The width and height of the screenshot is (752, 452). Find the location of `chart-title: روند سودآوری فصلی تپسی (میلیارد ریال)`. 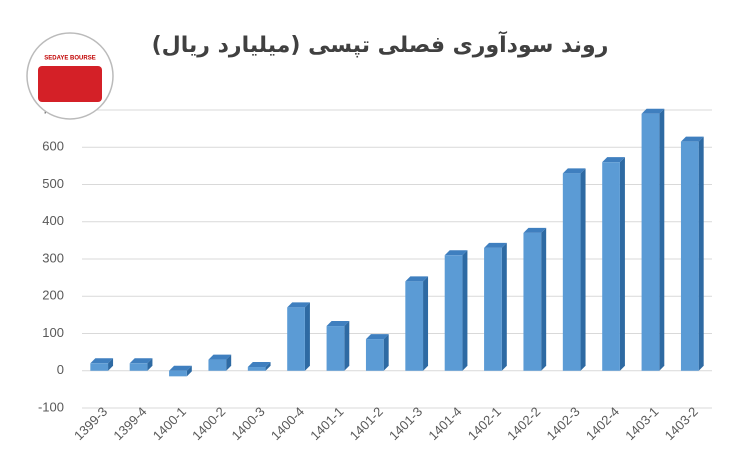

chart-title: روند سودآوری فصلی تپسی (میلیارد ریال) is located at coordinates (380, 44).